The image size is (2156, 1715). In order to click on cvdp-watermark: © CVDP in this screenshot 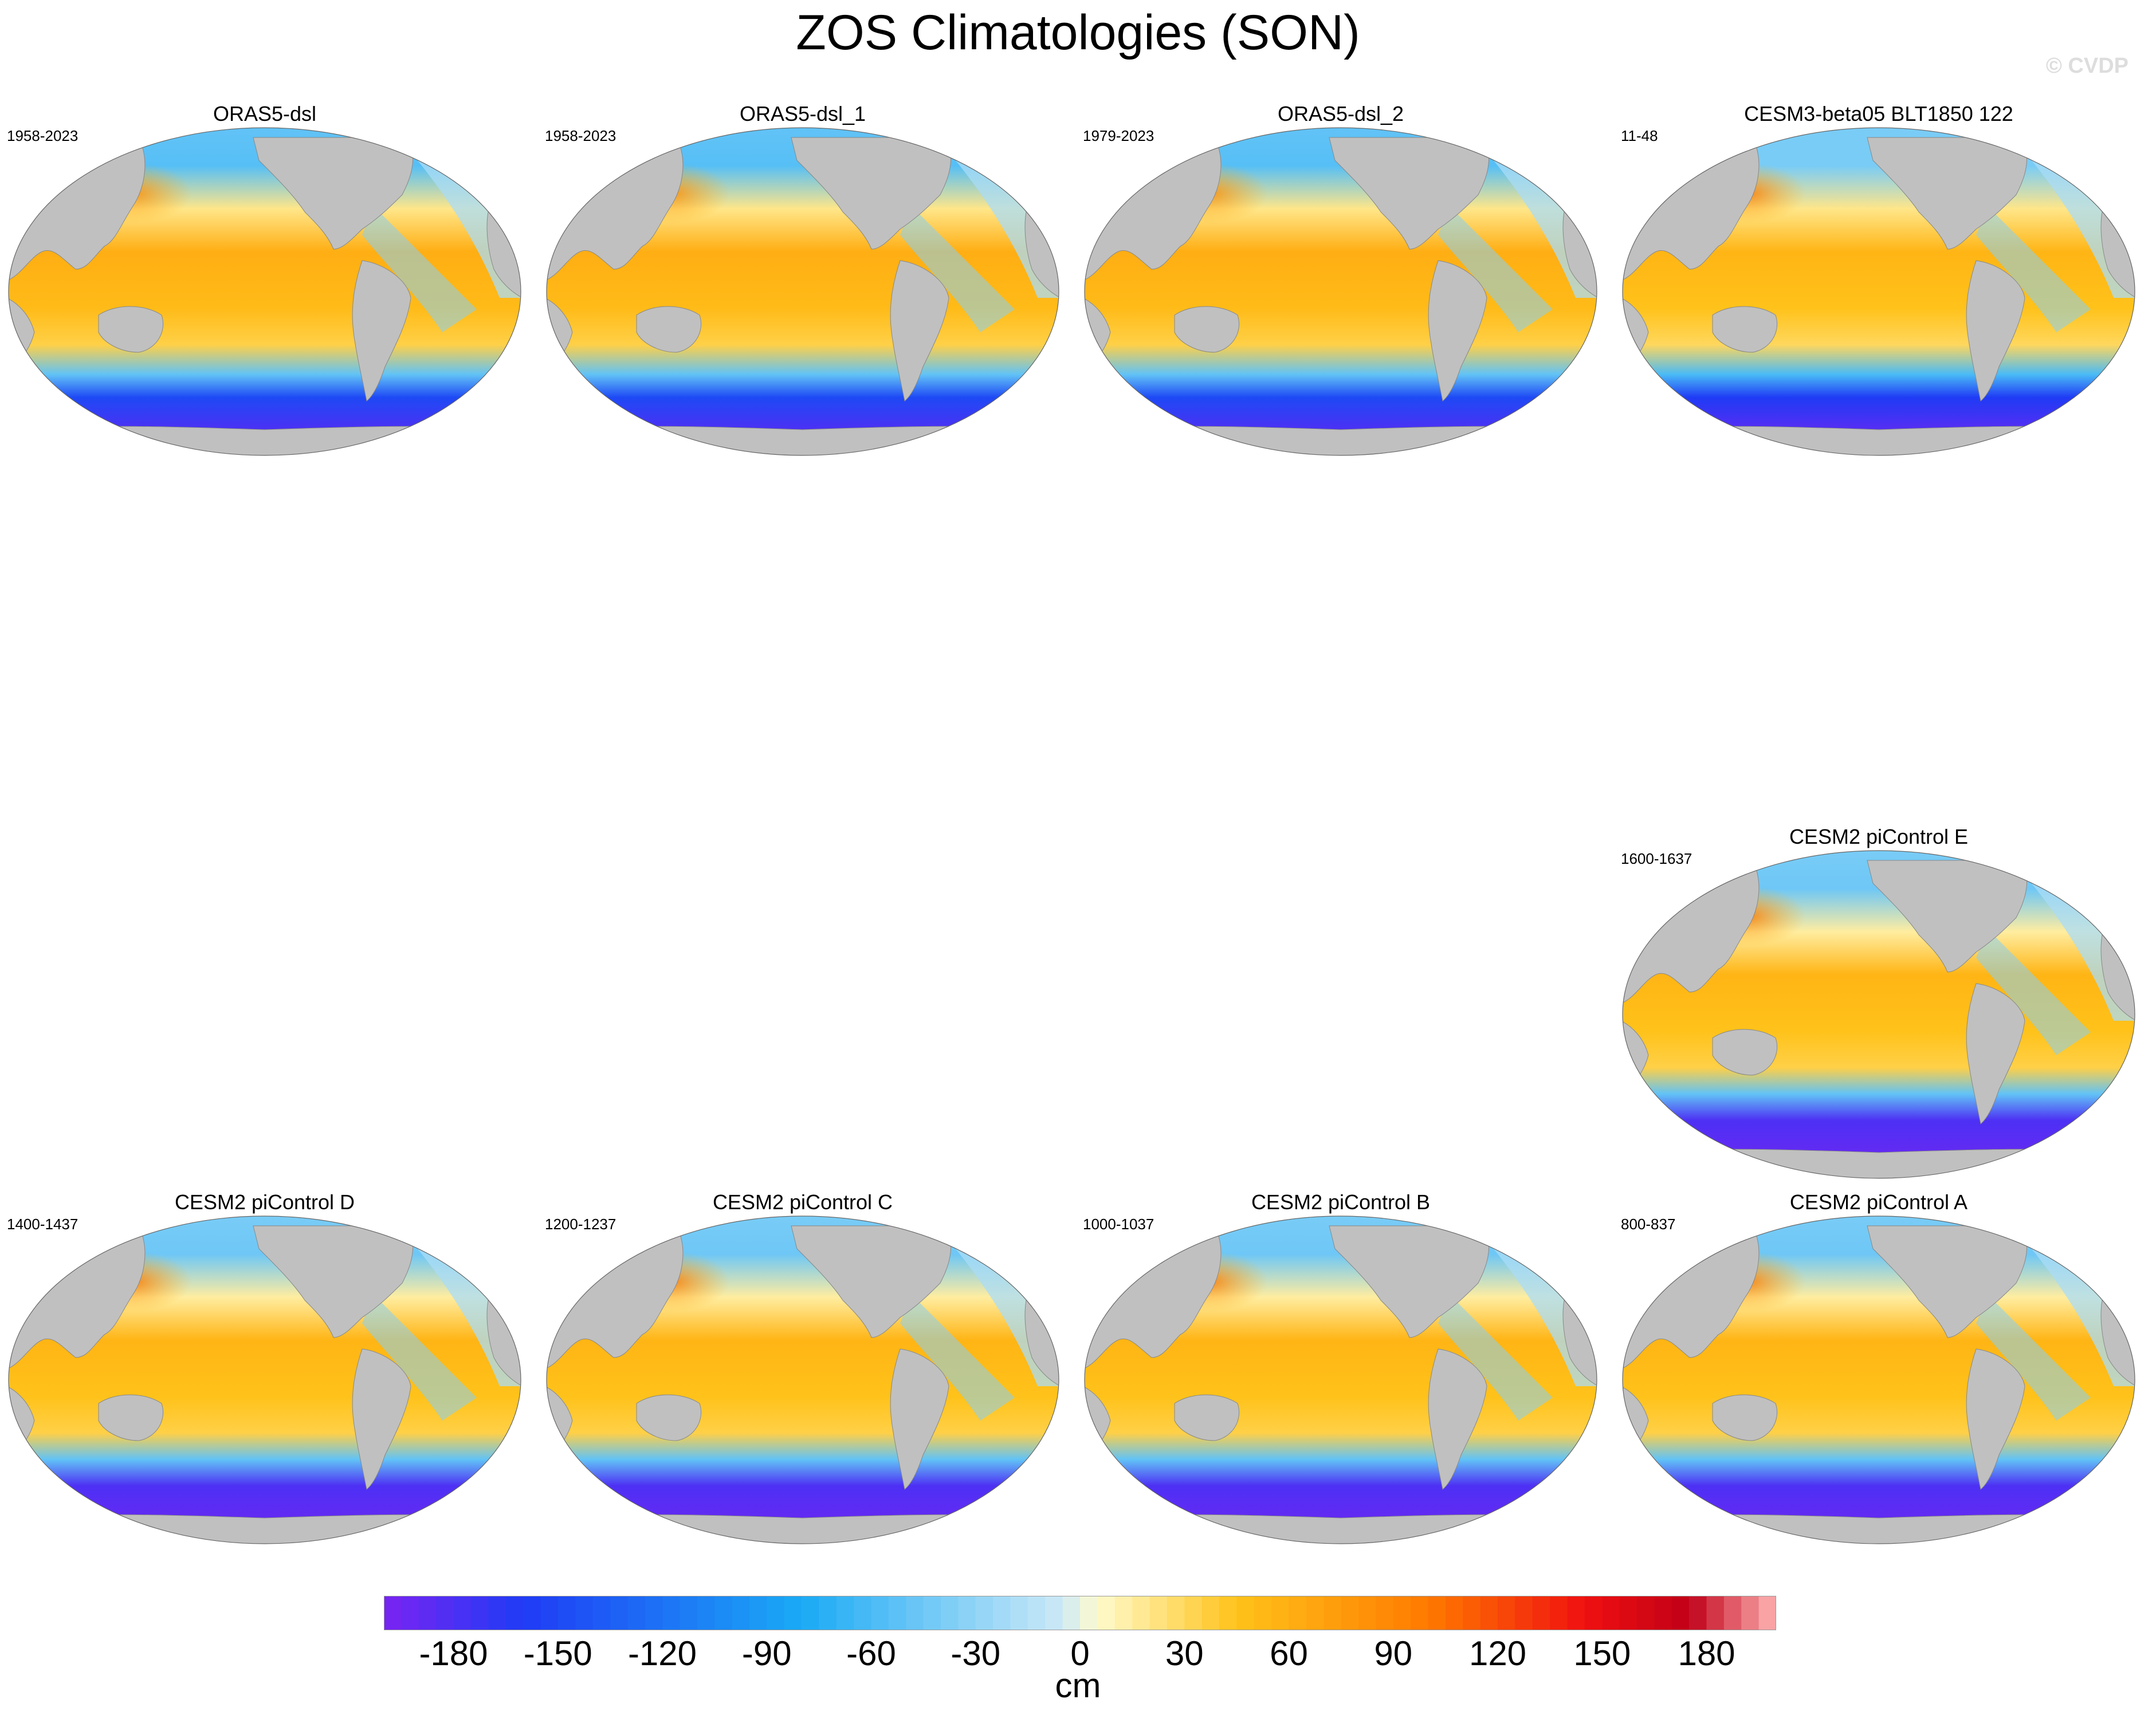, I will do `click(2086, 66)`.